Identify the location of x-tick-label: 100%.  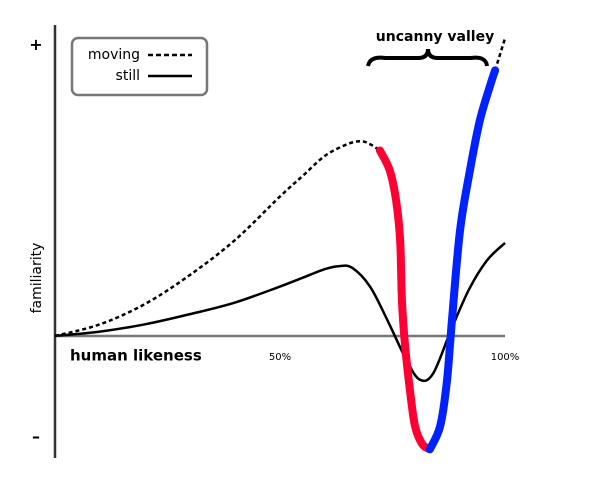
(505, 357).